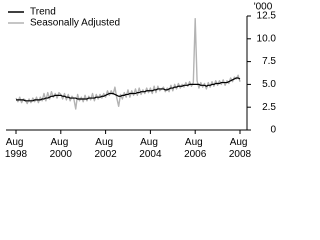 Image resolution: width=320 pixels, height=240 pixels. Describe the element at coordinates (61, 148) in the screenshot. I see `x-tick-label: Aug 2000` at that location.